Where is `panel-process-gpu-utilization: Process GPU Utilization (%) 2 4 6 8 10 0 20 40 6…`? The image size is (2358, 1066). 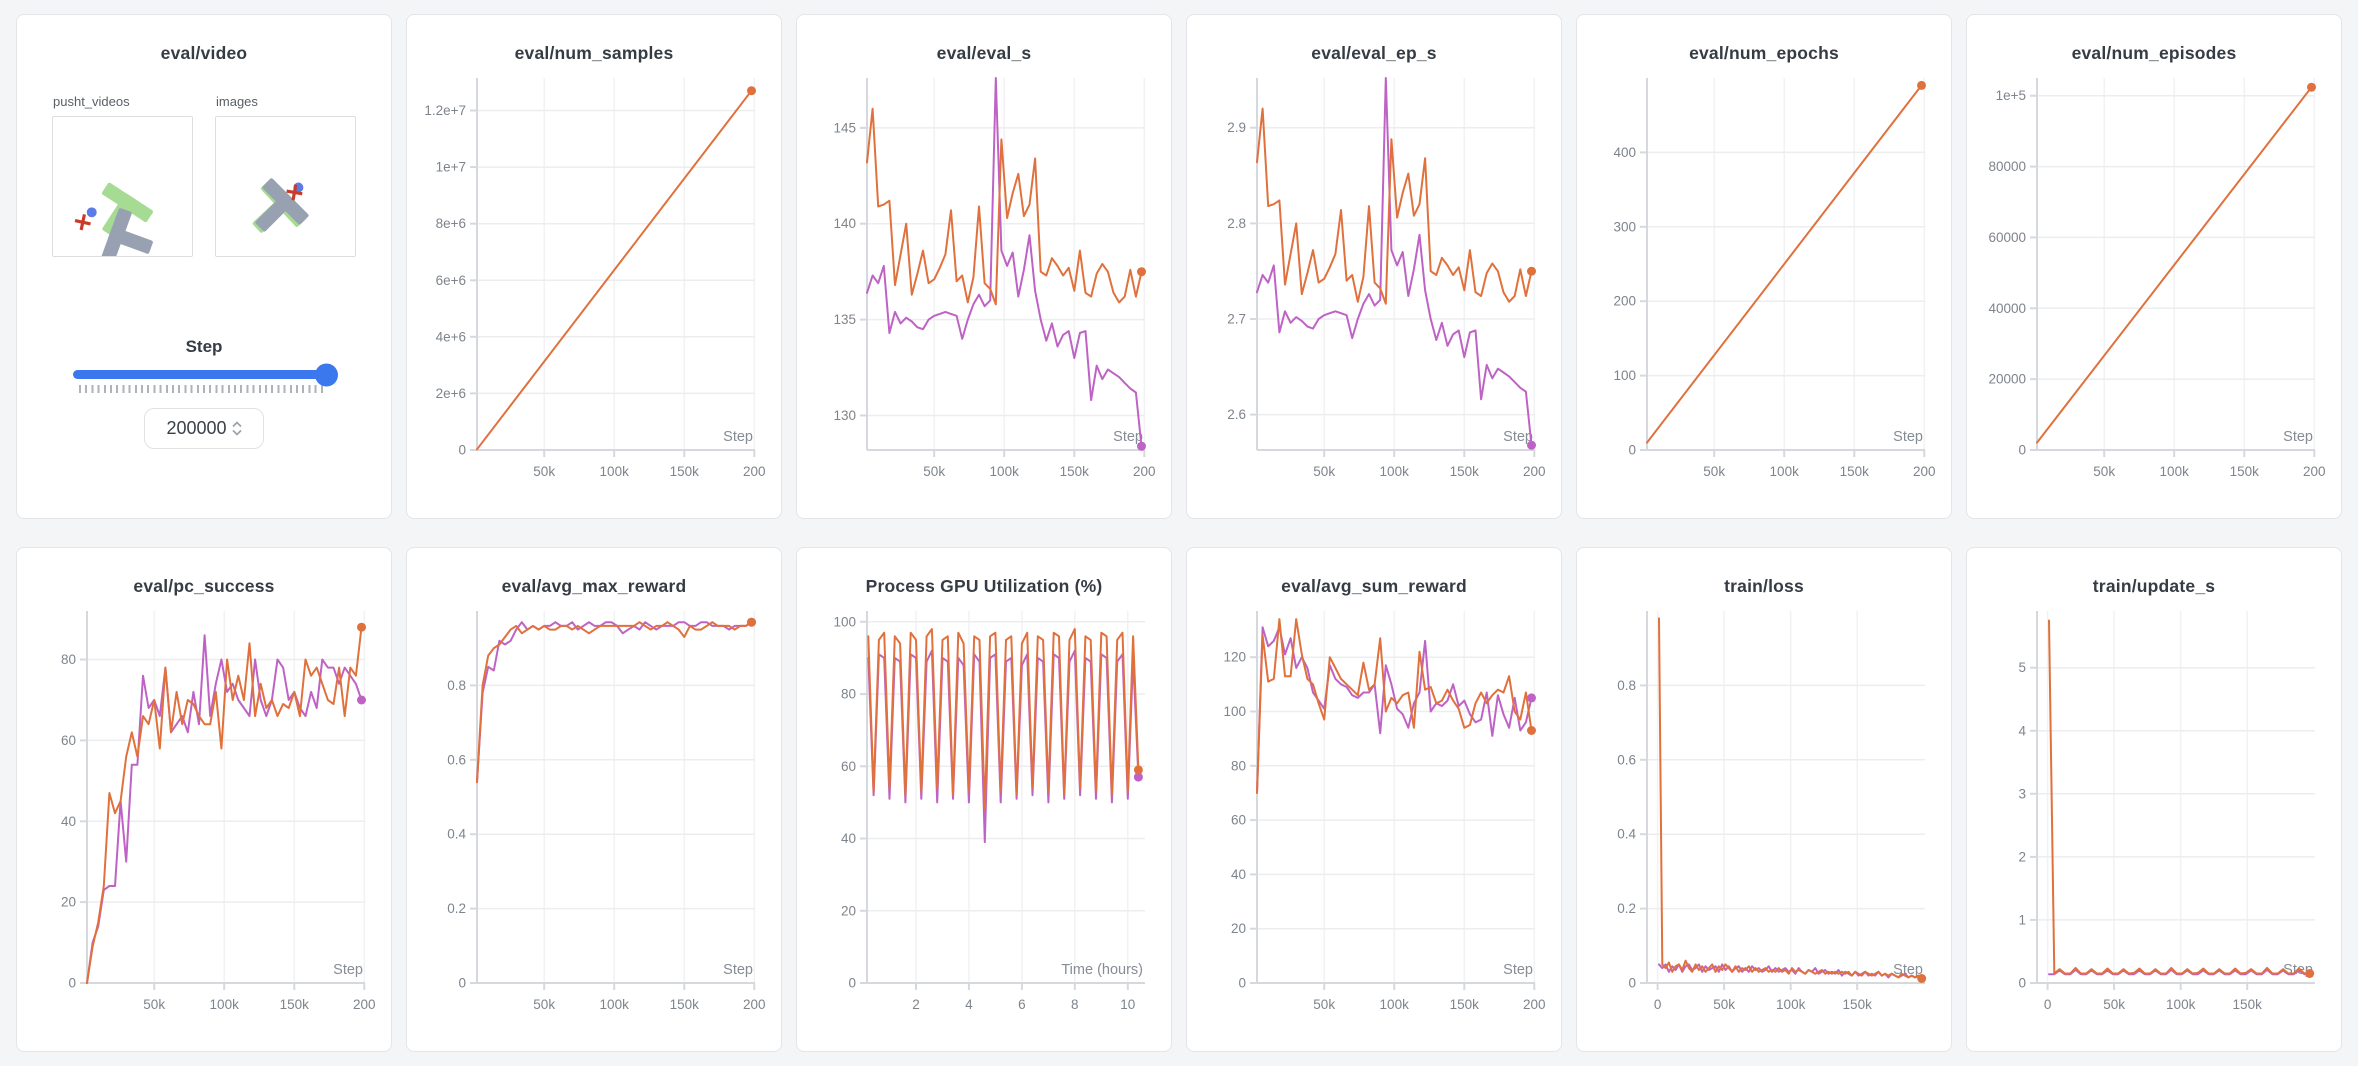 panel-process-gpu-utilization: Process GPU Utilization (%) 2 4 6 8 10 0 20 40 6… is located at coordinates (984, 799).